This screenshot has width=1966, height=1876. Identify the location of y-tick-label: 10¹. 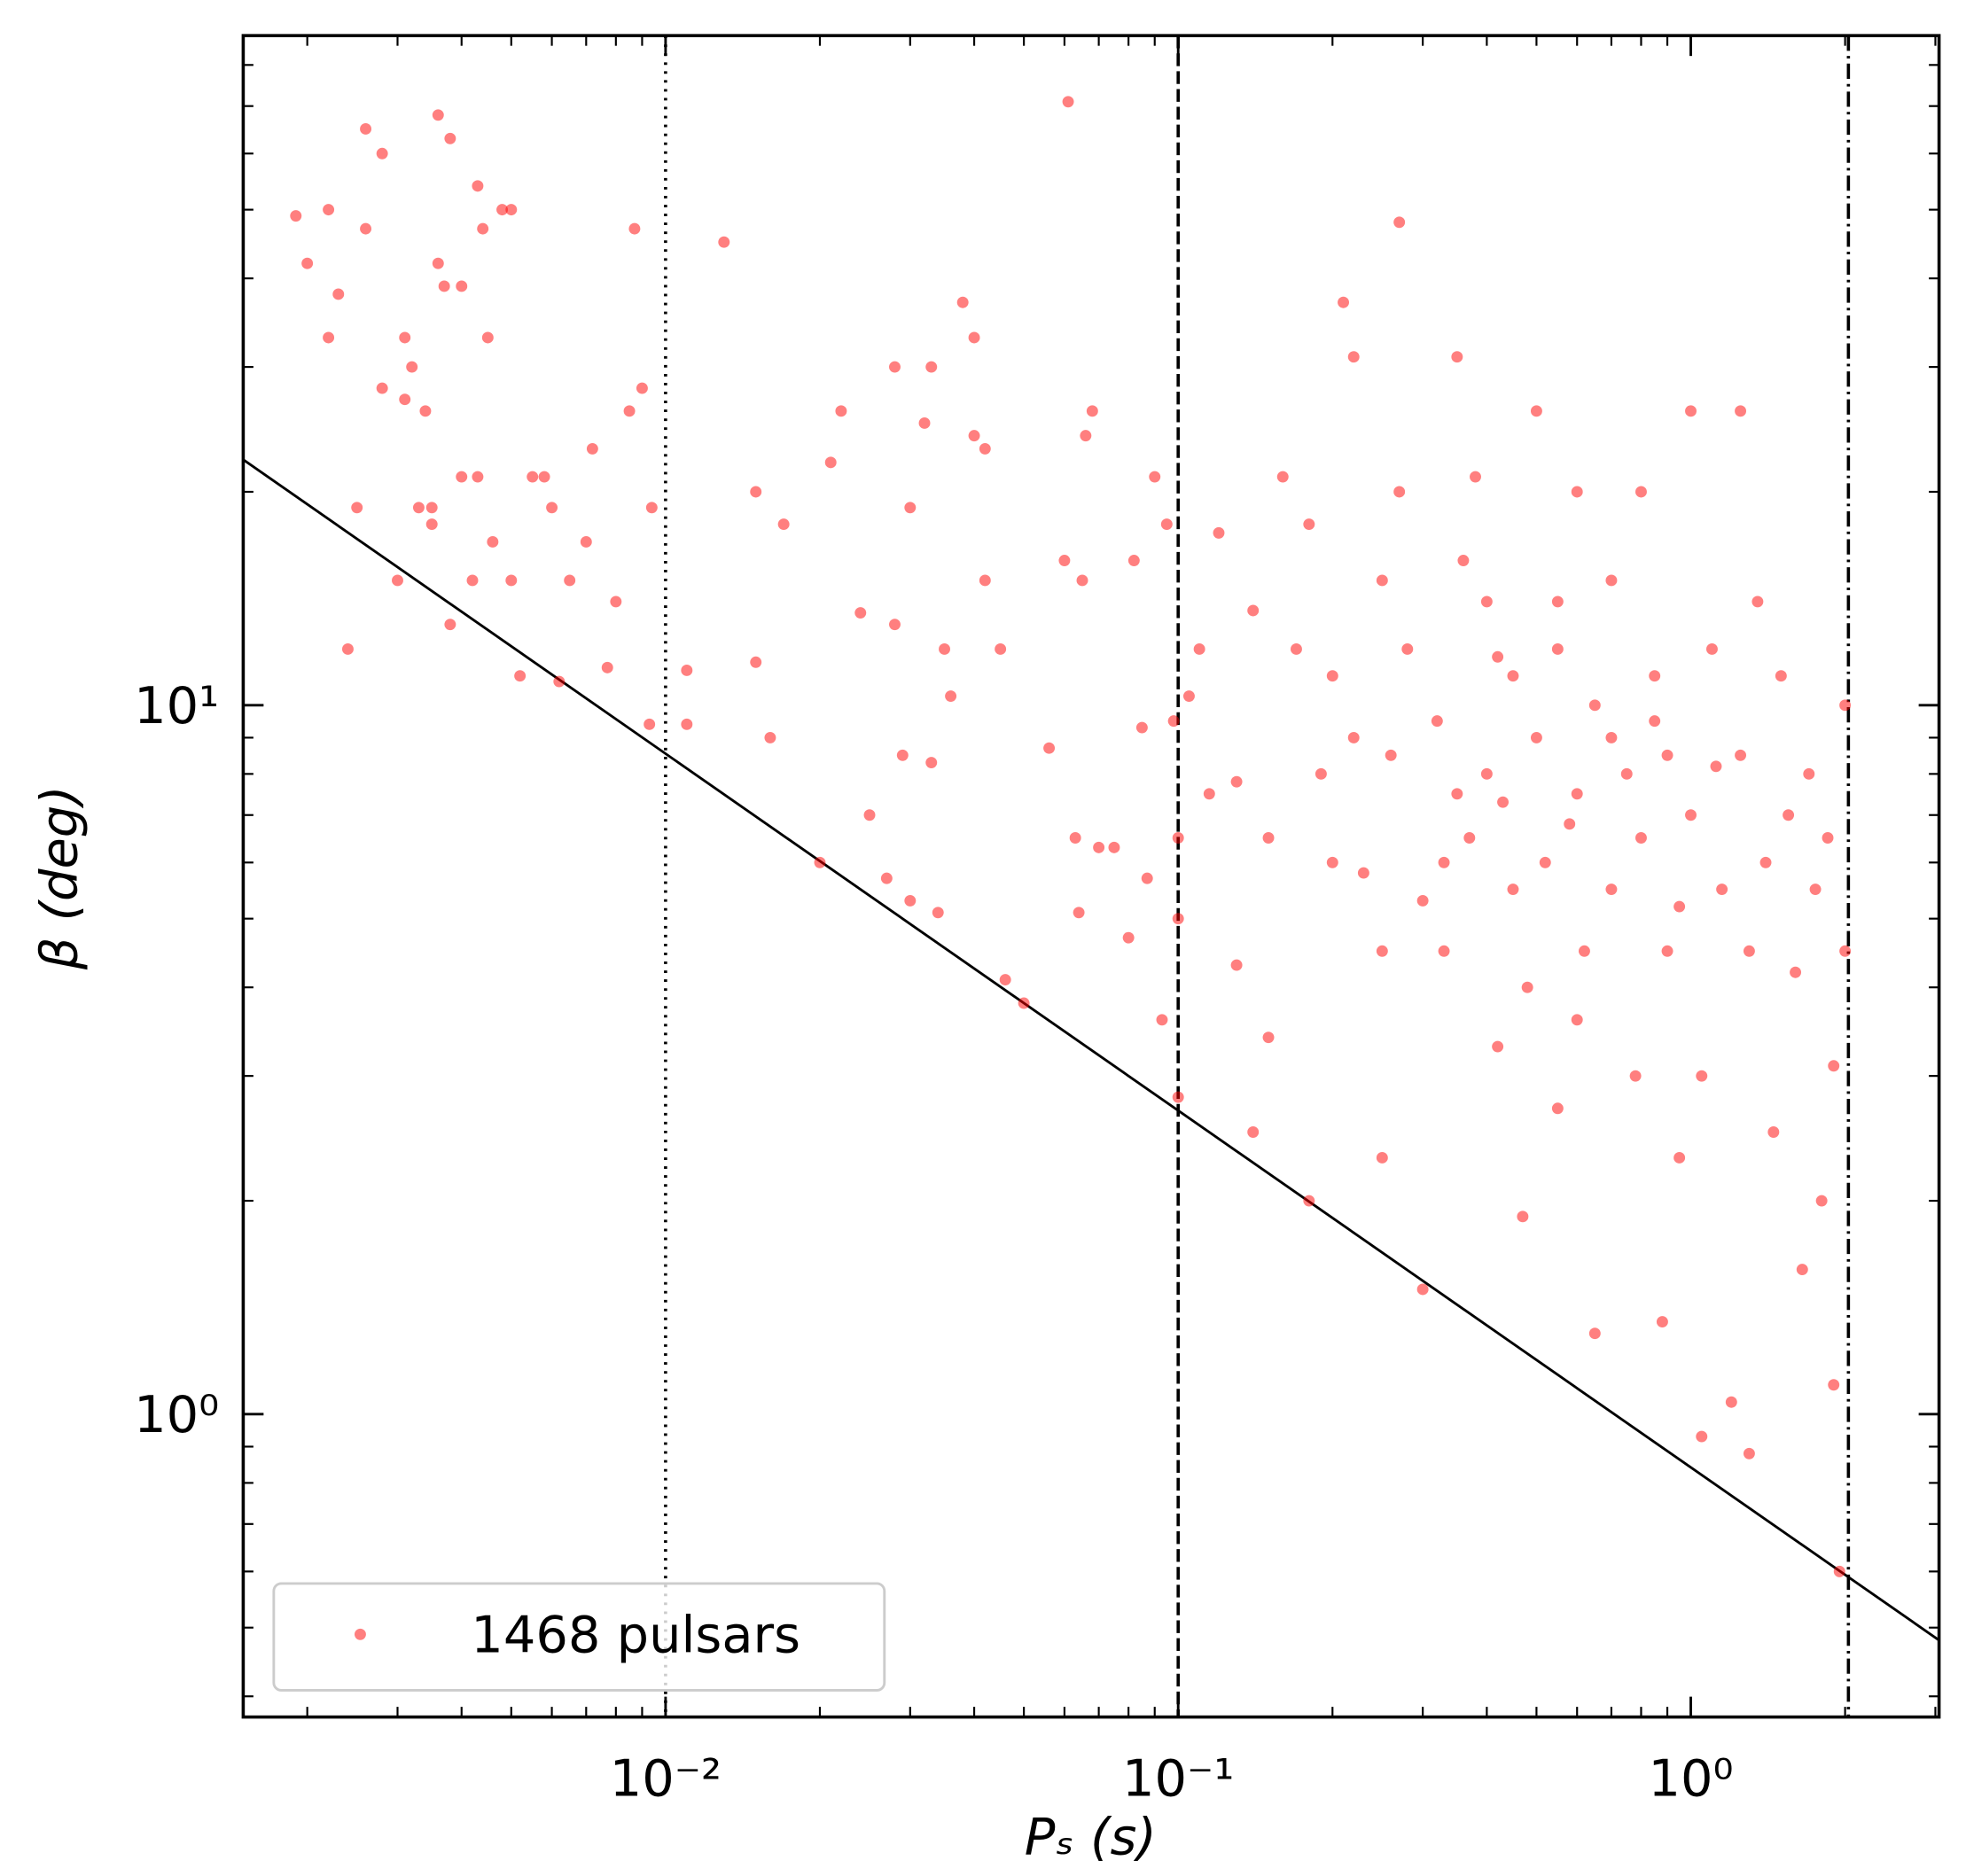
(176, 706).